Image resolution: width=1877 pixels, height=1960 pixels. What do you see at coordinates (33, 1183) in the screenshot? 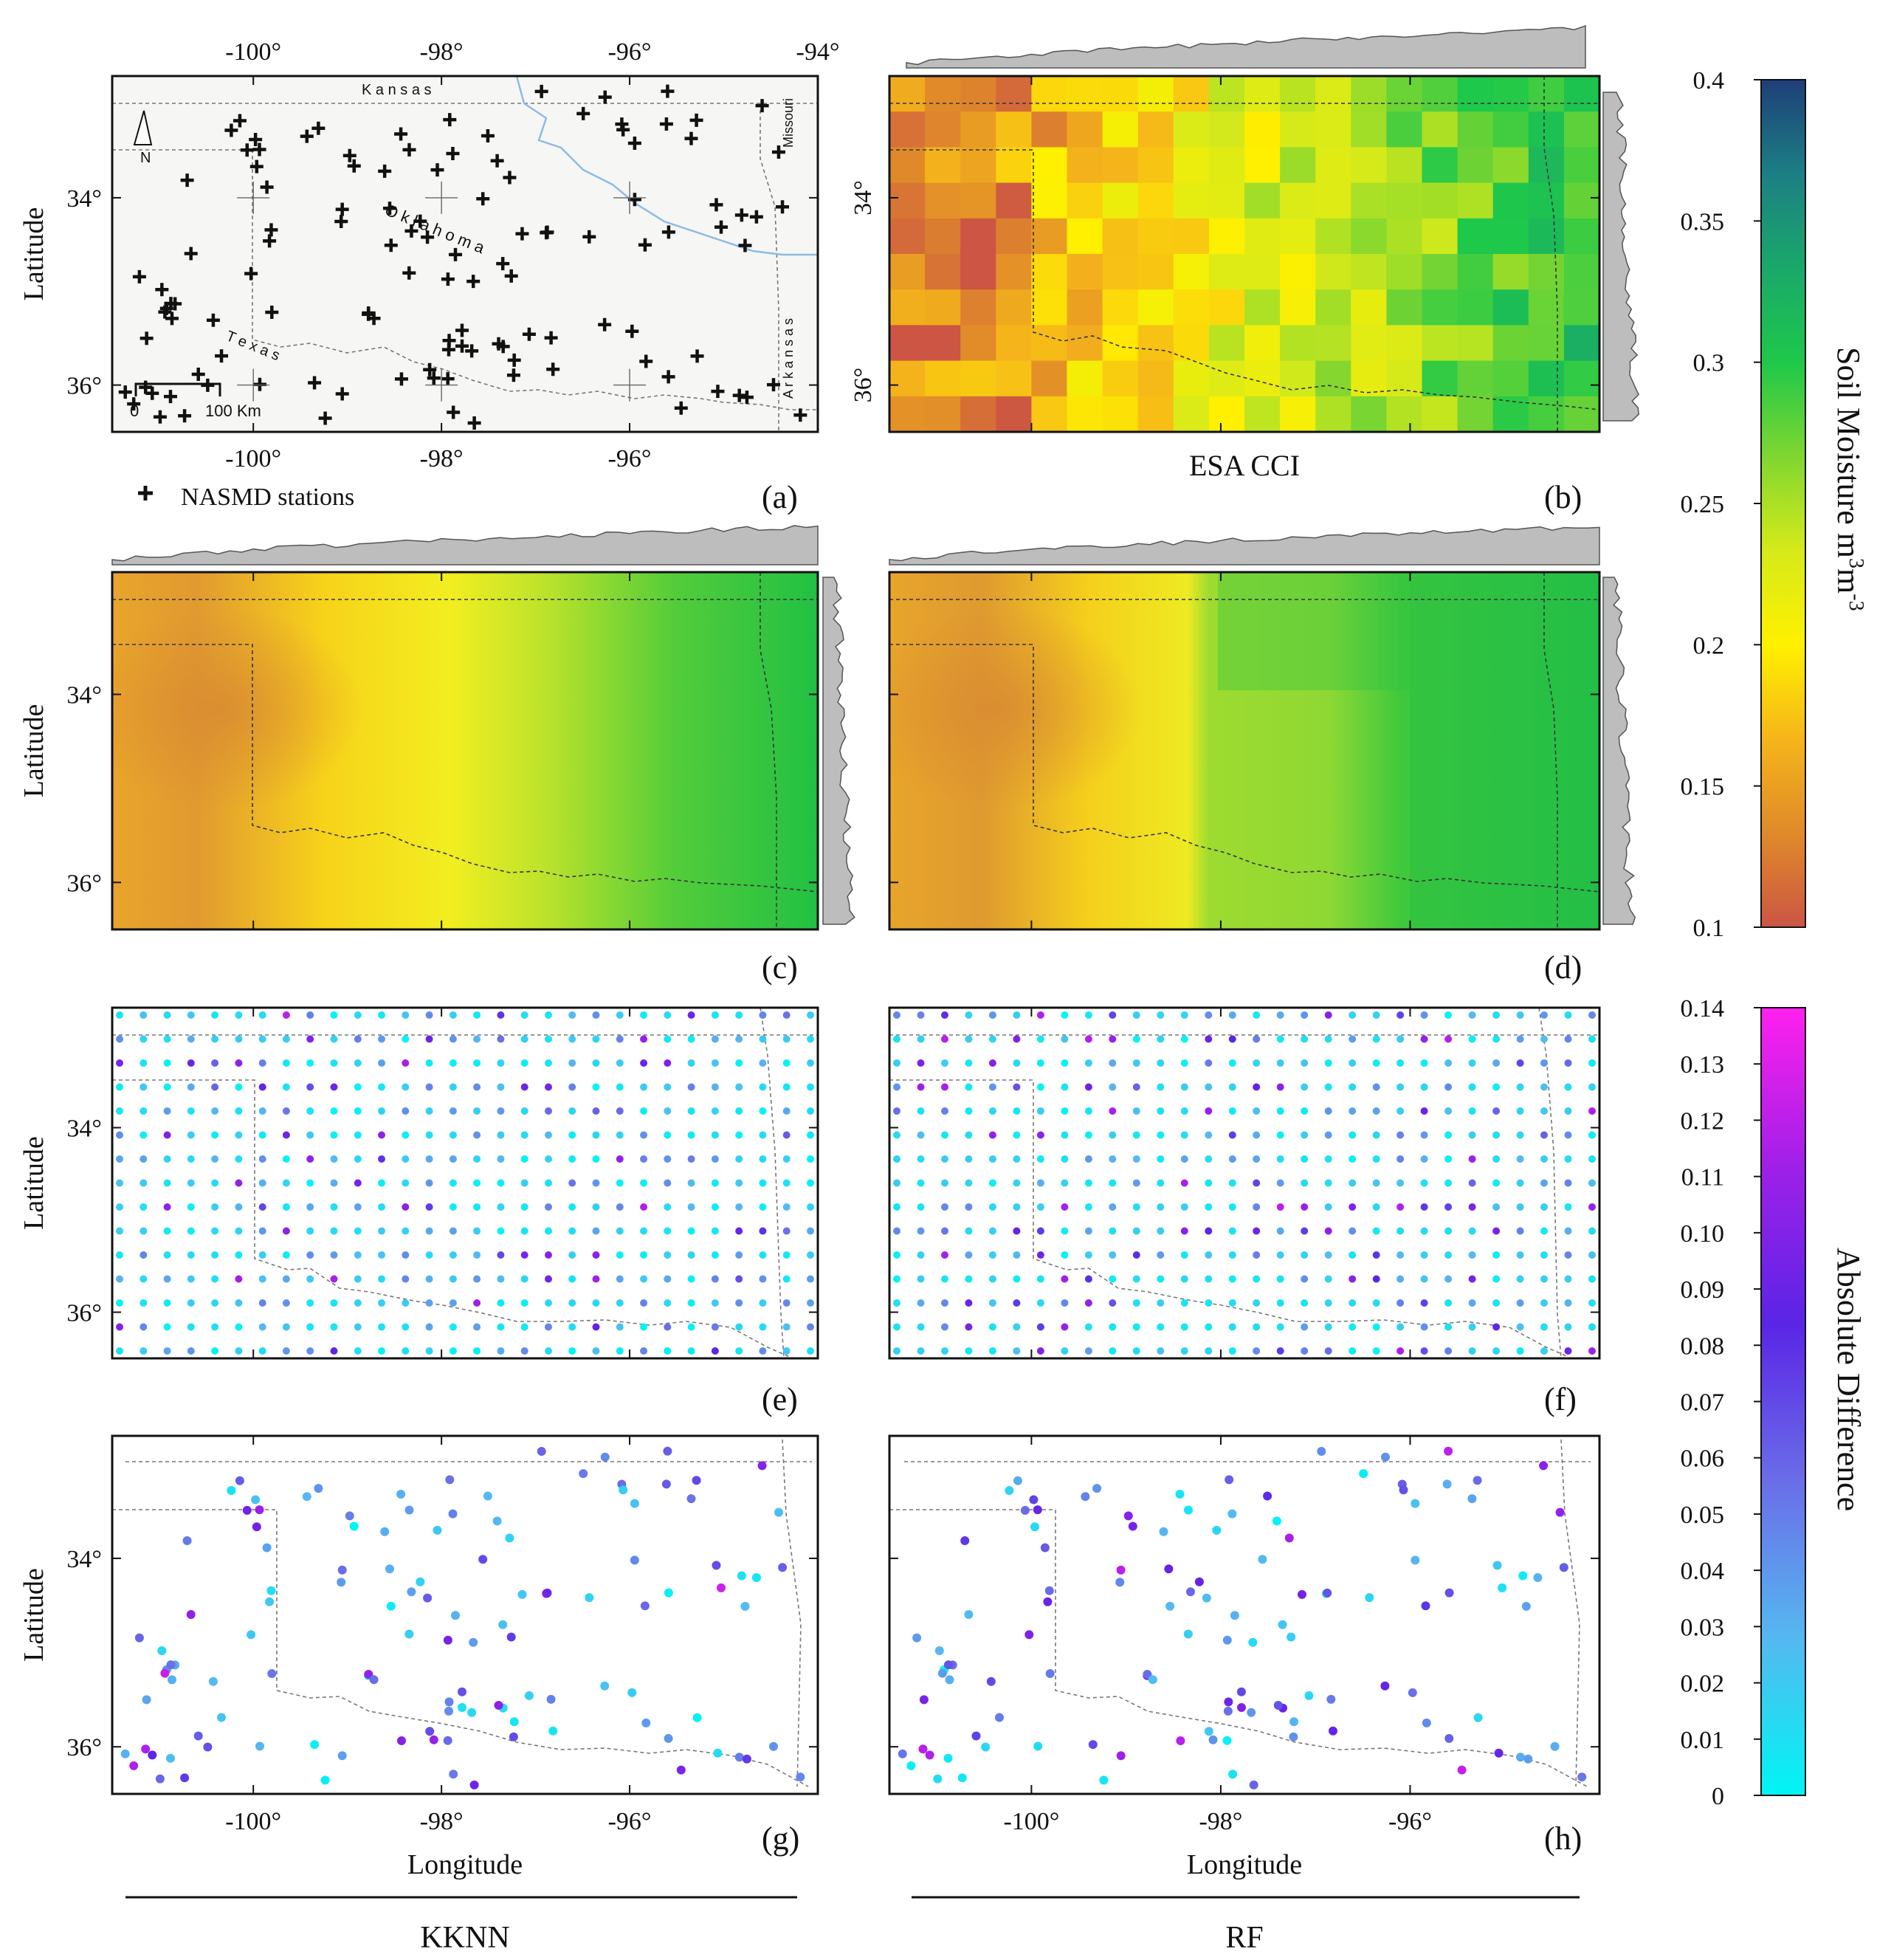
I see `latitude-label: Latitude` at bounding box center [33, 1183].